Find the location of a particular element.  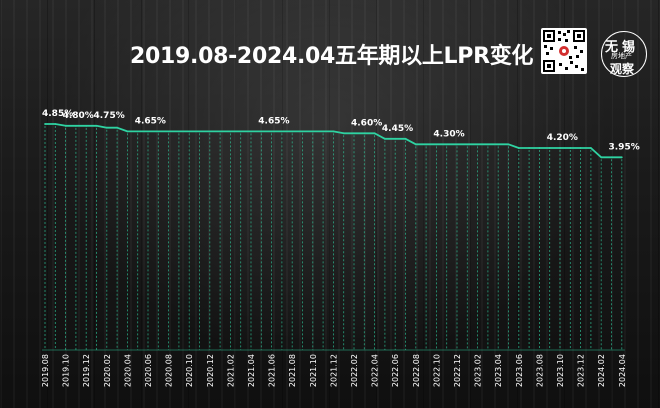

x-tick-label: 2022.04 is located at coordinates (375, 370).